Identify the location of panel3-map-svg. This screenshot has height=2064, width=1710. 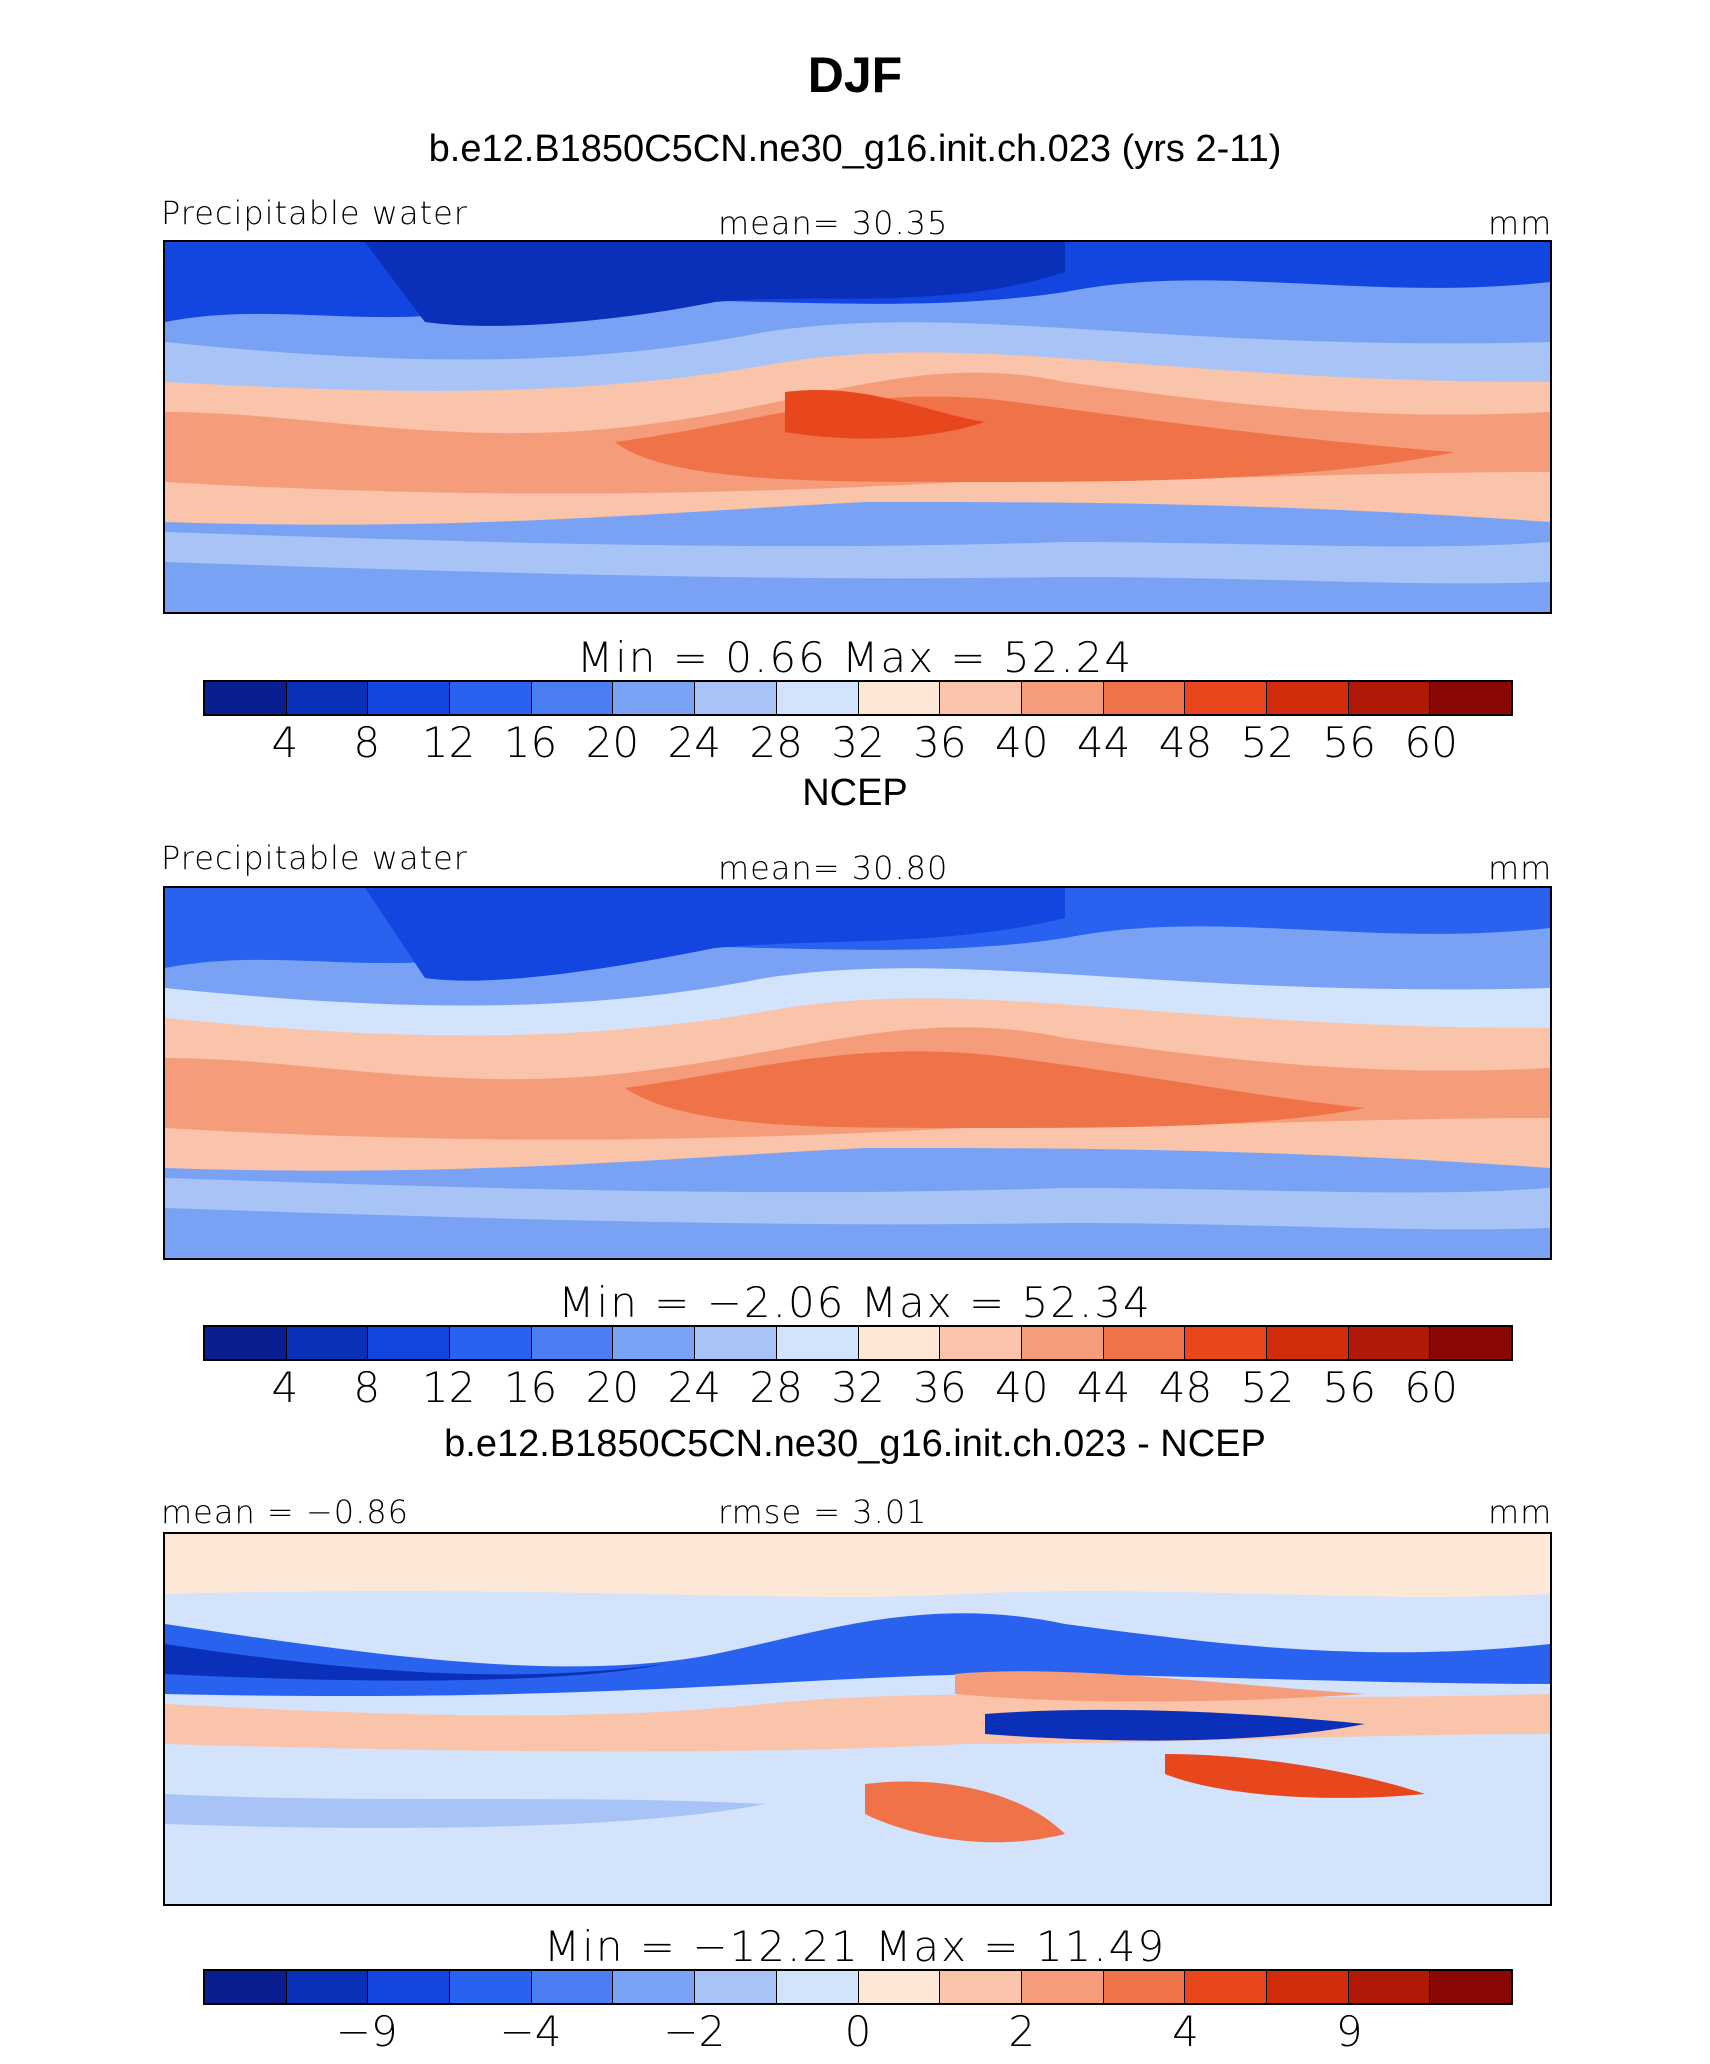
(857, 1719).